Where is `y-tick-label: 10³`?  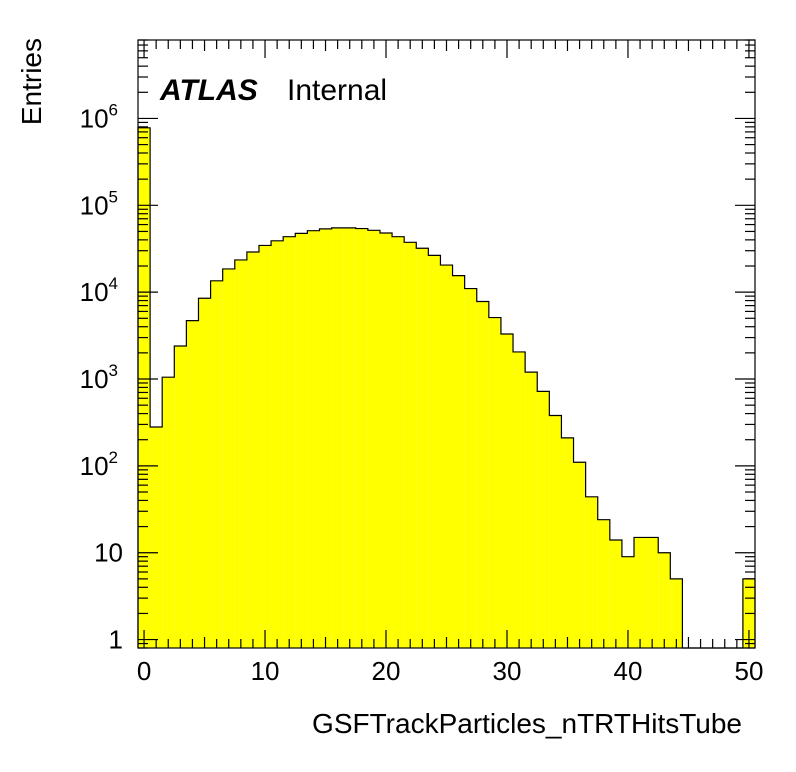 y-tick-label: 10³ is located at coordinates (99, 377).